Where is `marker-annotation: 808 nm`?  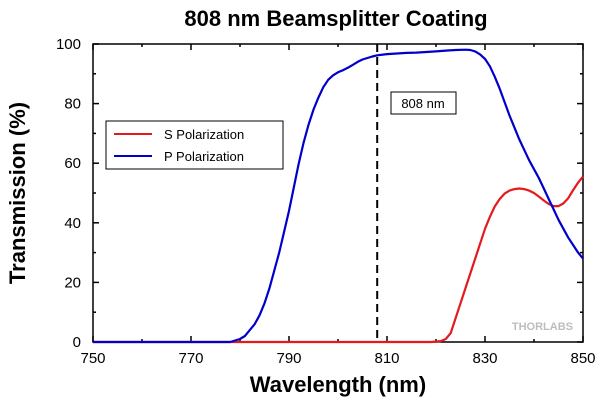
marker-annotation: 808 nm is located at coordinates (423, 103).